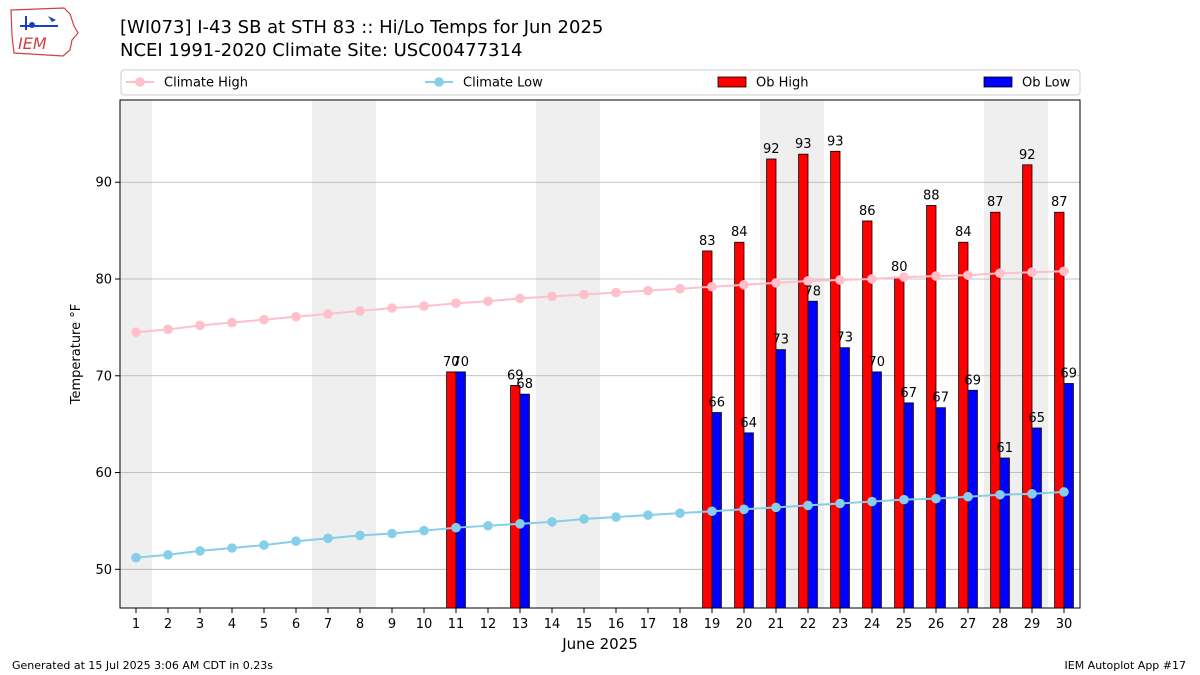 Image resolution: width=1200 pixels, height=675 pixels. I want to click on ob-low-label: 68, so click(524, 384).